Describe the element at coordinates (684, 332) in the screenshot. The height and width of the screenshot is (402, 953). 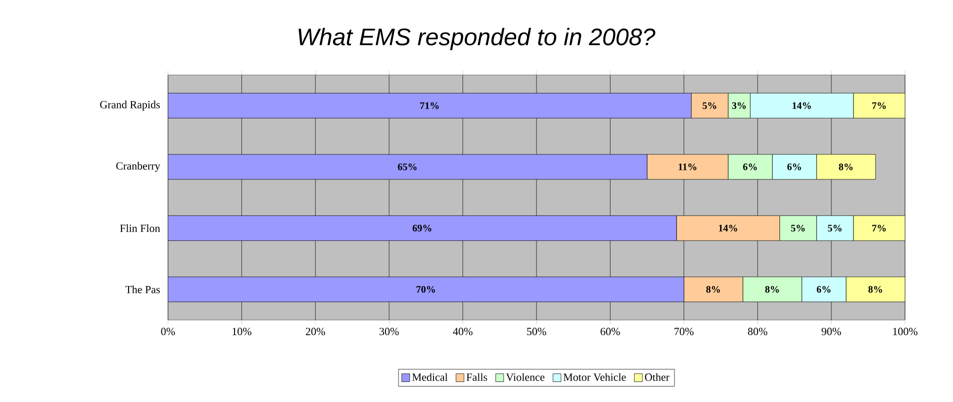
I see `x-tick-label: 70%` at that location.